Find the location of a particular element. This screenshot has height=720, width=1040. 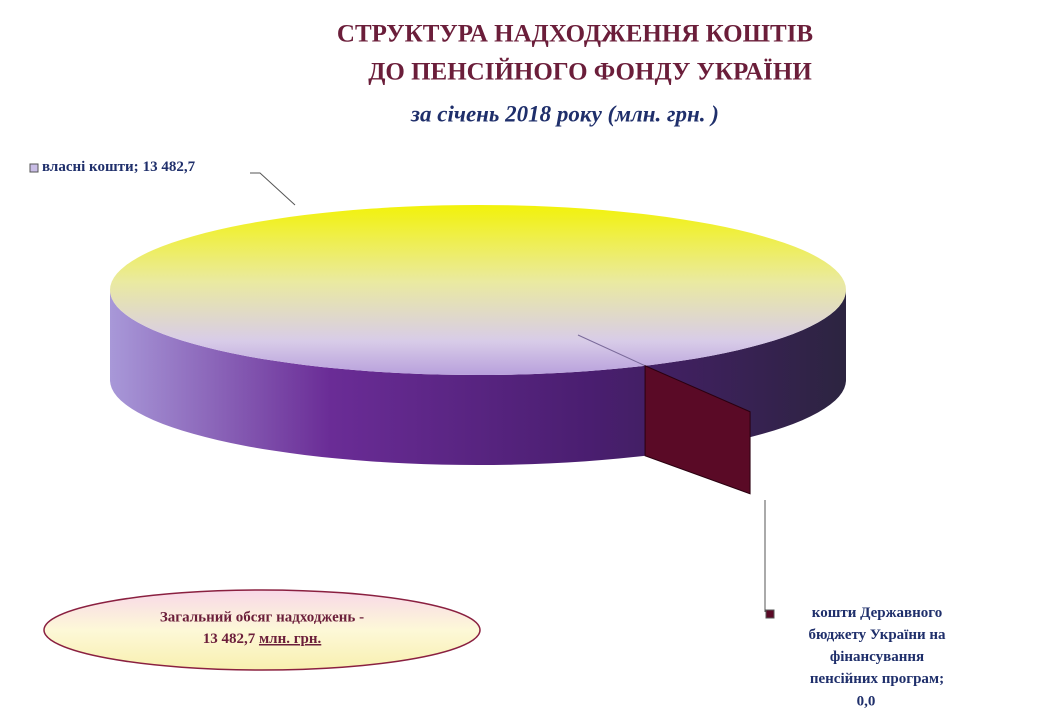

label-line: пенсійних програм; is located at coordinates (877, 679).